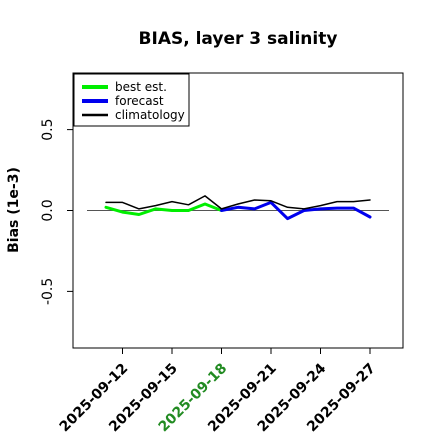  I want to click on y-tick-label: 0.5, so click(48, 129).